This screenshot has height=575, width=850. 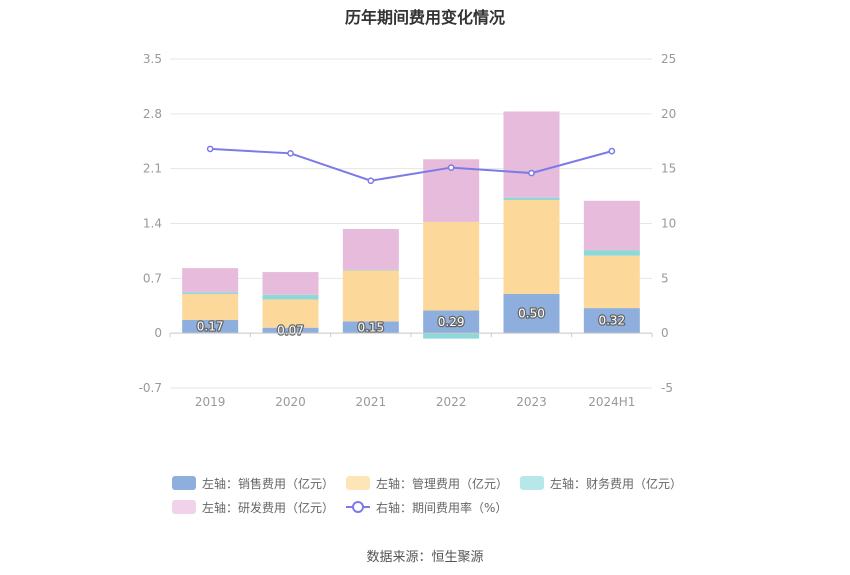 I want to click on data-label: 0.17, so click(x=210, y=327).